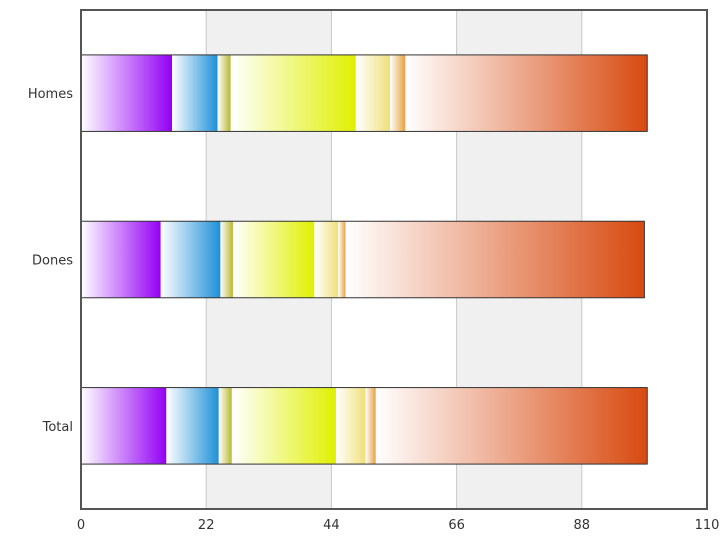 The width and height of the screenshot is (726, 536). I want to click on x-tick-label: 44, so click(331, 525).